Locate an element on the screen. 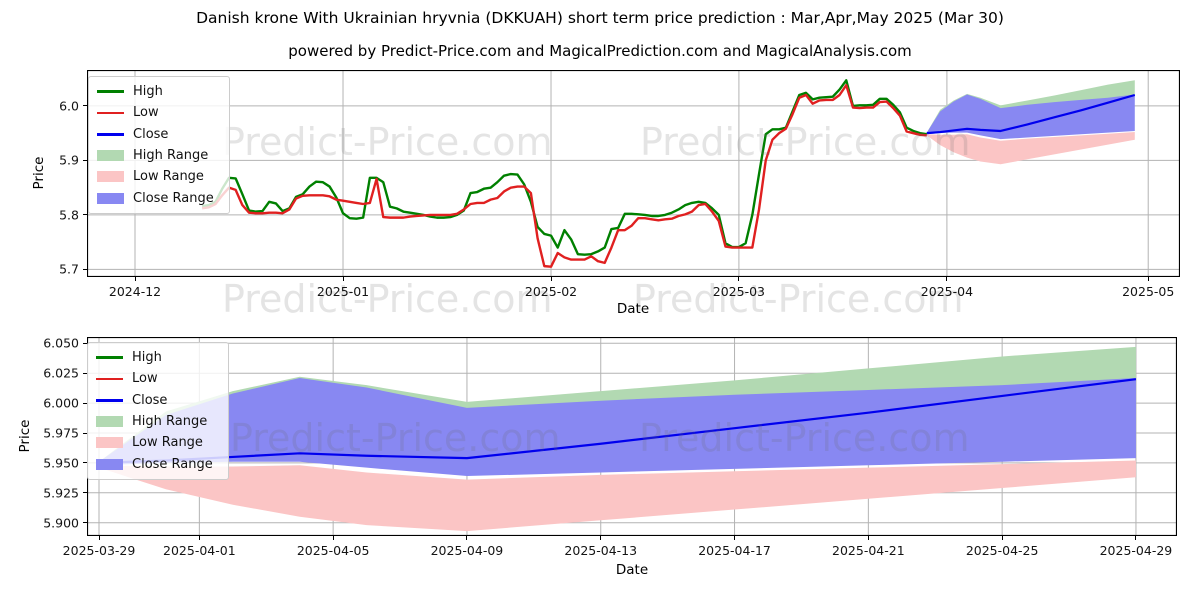  x-tick-label: 2025-05 is located at coordinates (1148, 291).